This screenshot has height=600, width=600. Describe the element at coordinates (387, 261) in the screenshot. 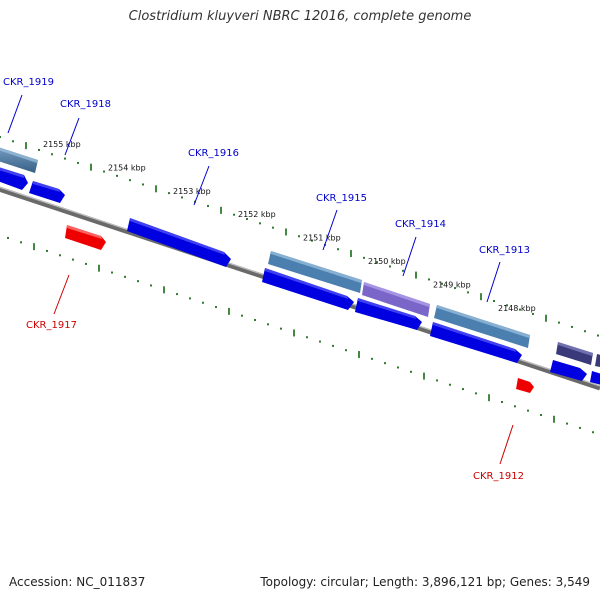

I see `tick-label: 2150 kbp` at that location.